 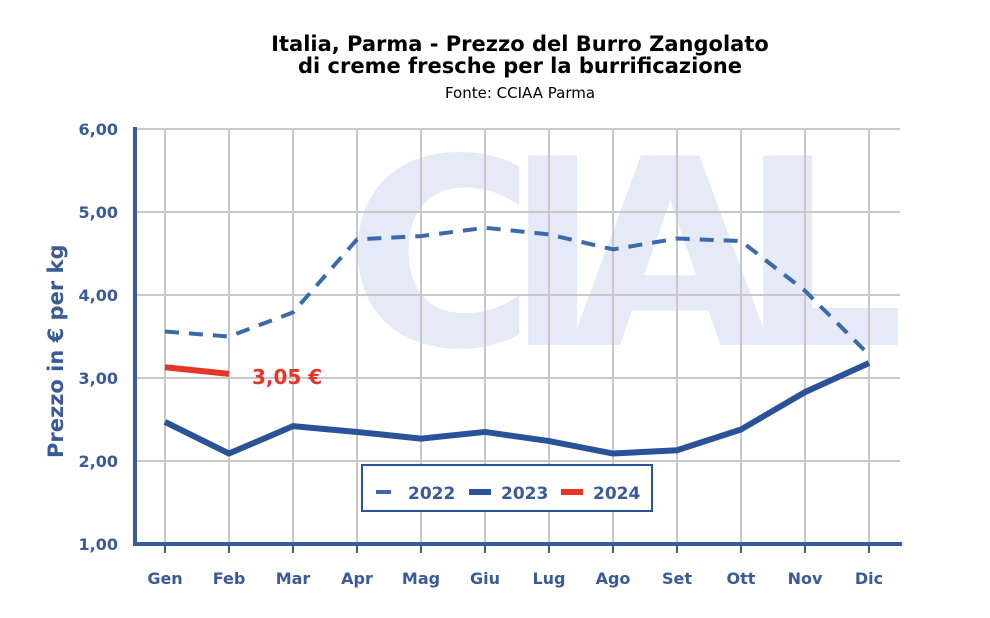 What do you see at coordinates (98, 295) in the screenshot?
I see `y-tick-label: 4,00` at bounding box center [98, 295].